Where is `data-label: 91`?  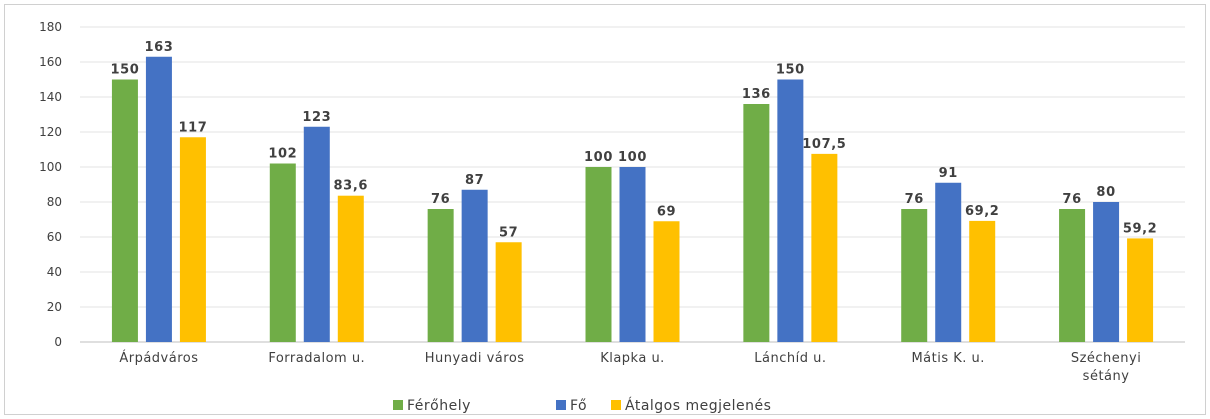 data-label: 91 is located at coordinates (948, 173).